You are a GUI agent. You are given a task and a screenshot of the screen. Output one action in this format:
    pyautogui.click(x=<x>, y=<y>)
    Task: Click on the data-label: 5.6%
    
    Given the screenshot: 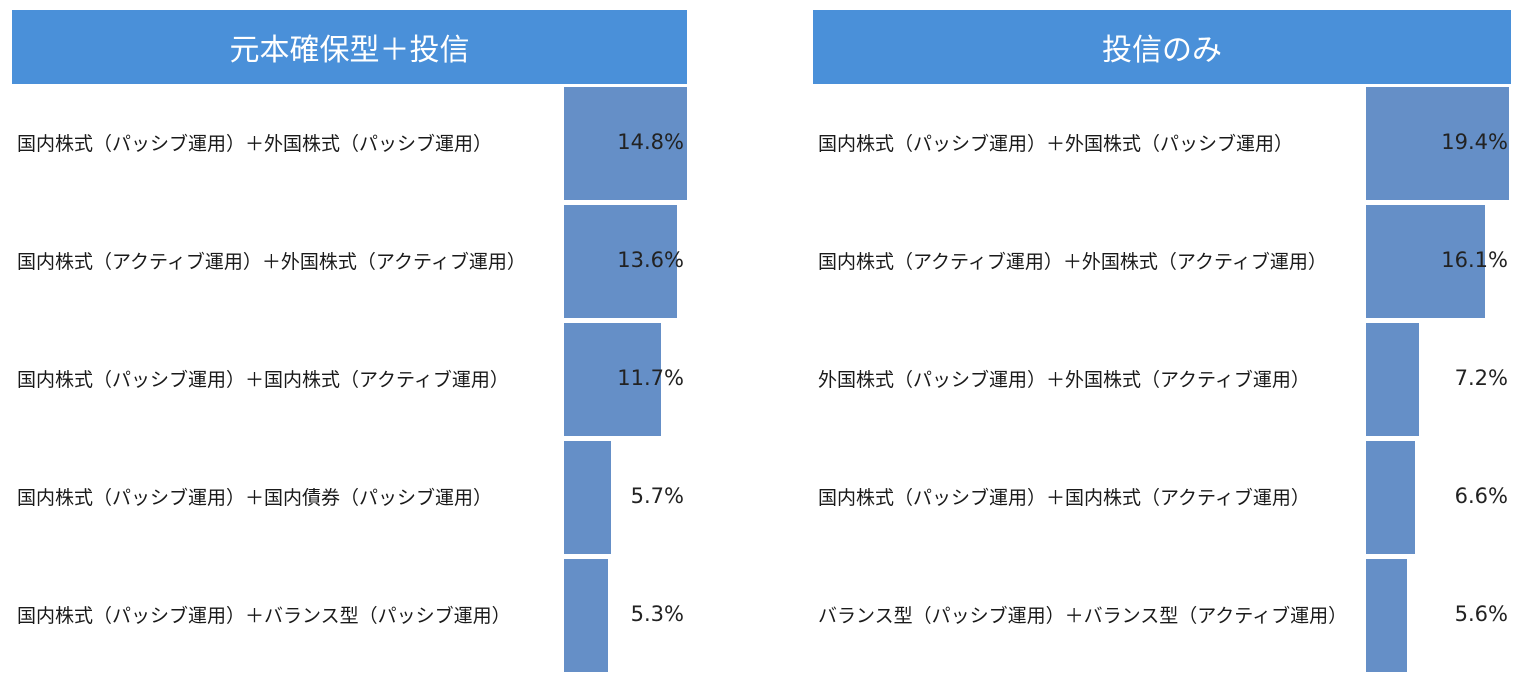 What is the action you would take?
    pyautogui.click(x=1481, y=614)
    